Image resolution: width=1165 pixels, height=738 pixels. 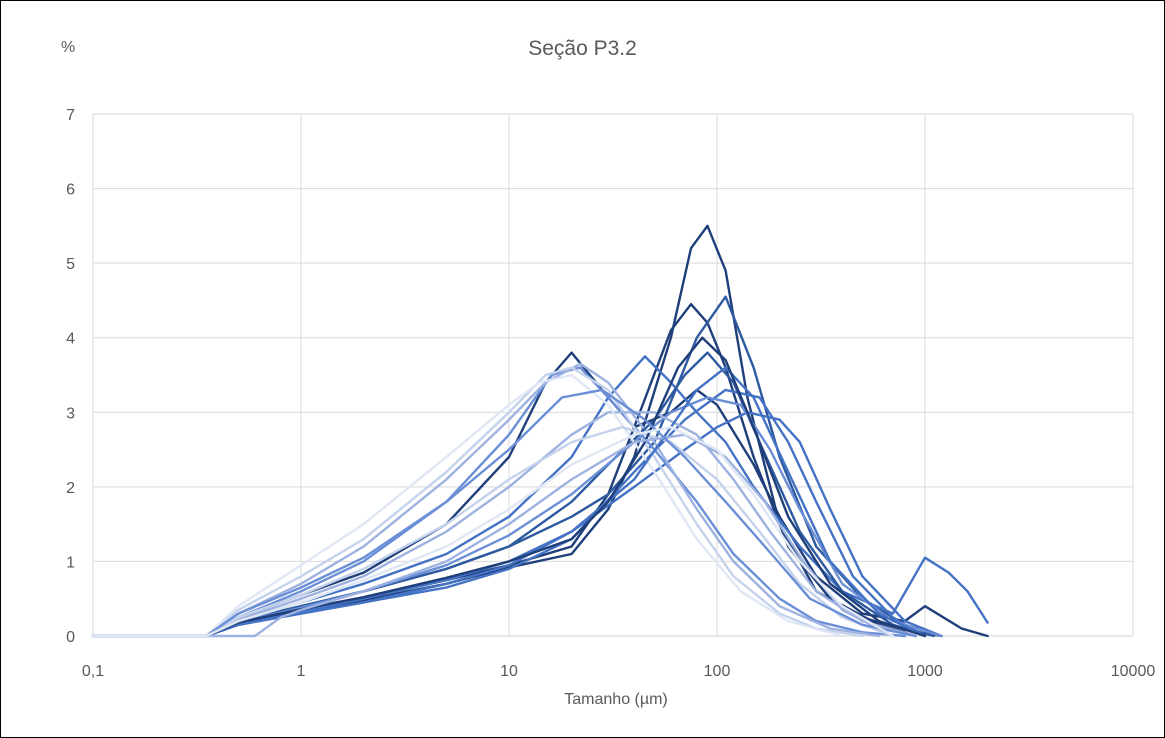 What do you see at coordinates (70, 637) in the screenshot?
I see `y-tick-label: 0` at bounding box center [70, 637].